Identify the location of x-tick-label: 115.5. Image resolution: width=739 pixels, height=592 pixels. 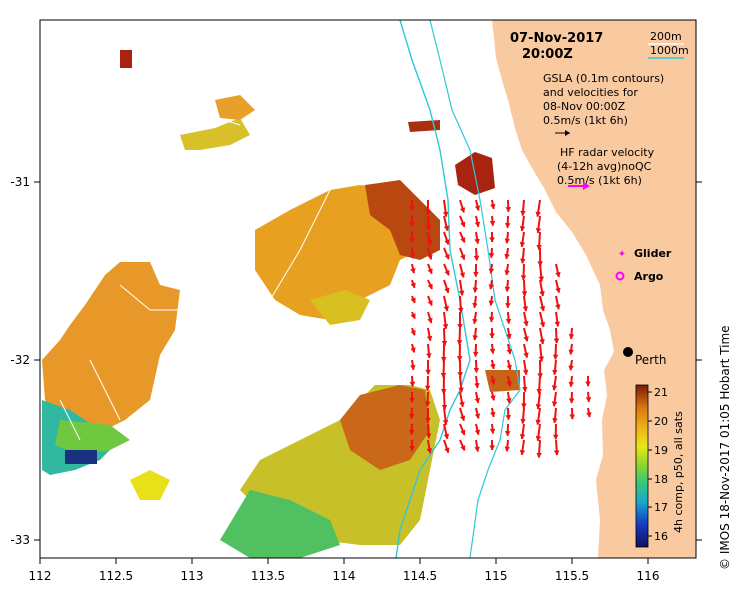
(572, 576).